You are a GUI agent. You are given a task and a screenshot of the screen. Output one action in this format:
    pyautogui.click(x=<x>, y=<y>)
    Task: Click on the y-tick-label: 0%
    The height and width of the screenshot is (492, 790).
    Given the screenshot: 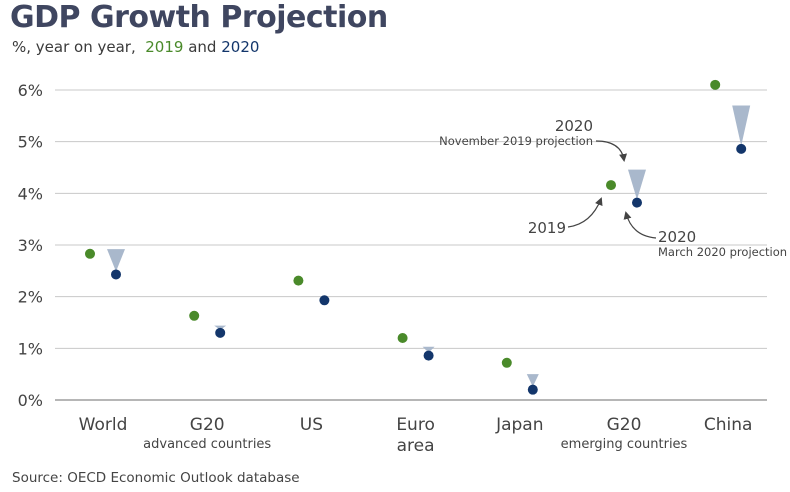 What is the action you would take?
    pyautogui.click(x=30, y=400)
    